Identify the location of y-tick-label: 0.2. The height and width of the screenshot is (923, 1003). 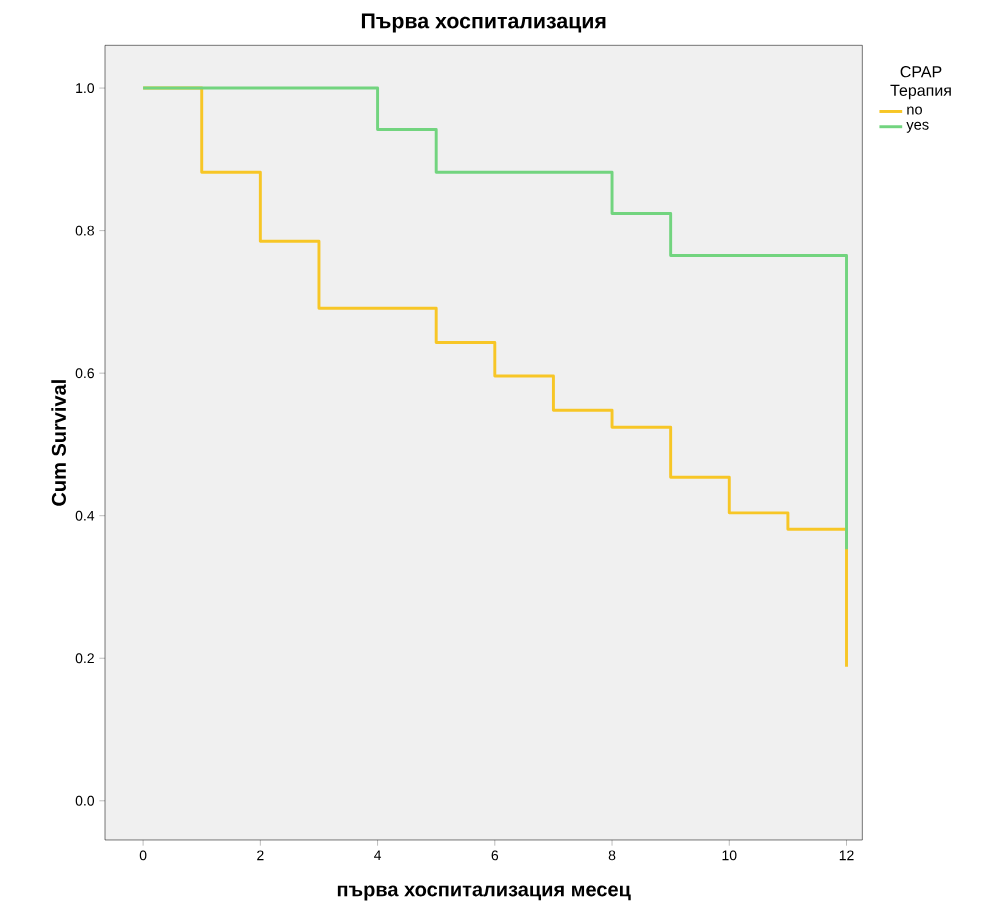
(84, 658).